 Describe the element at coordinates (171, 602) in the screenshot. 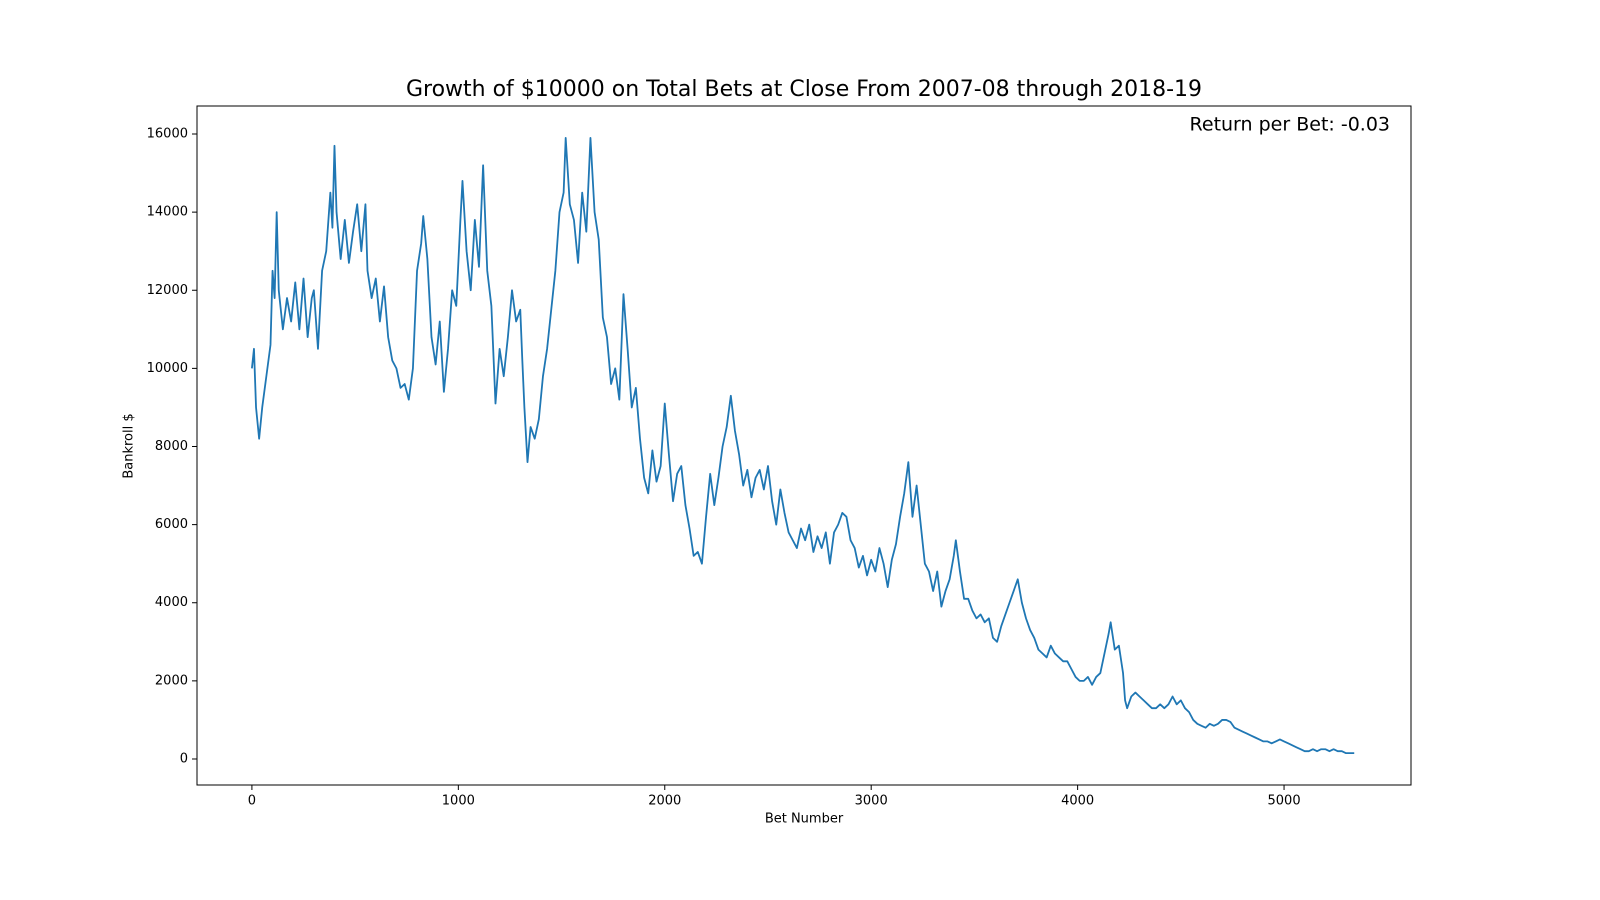

I see `y-tick-label: 4000` at that location.